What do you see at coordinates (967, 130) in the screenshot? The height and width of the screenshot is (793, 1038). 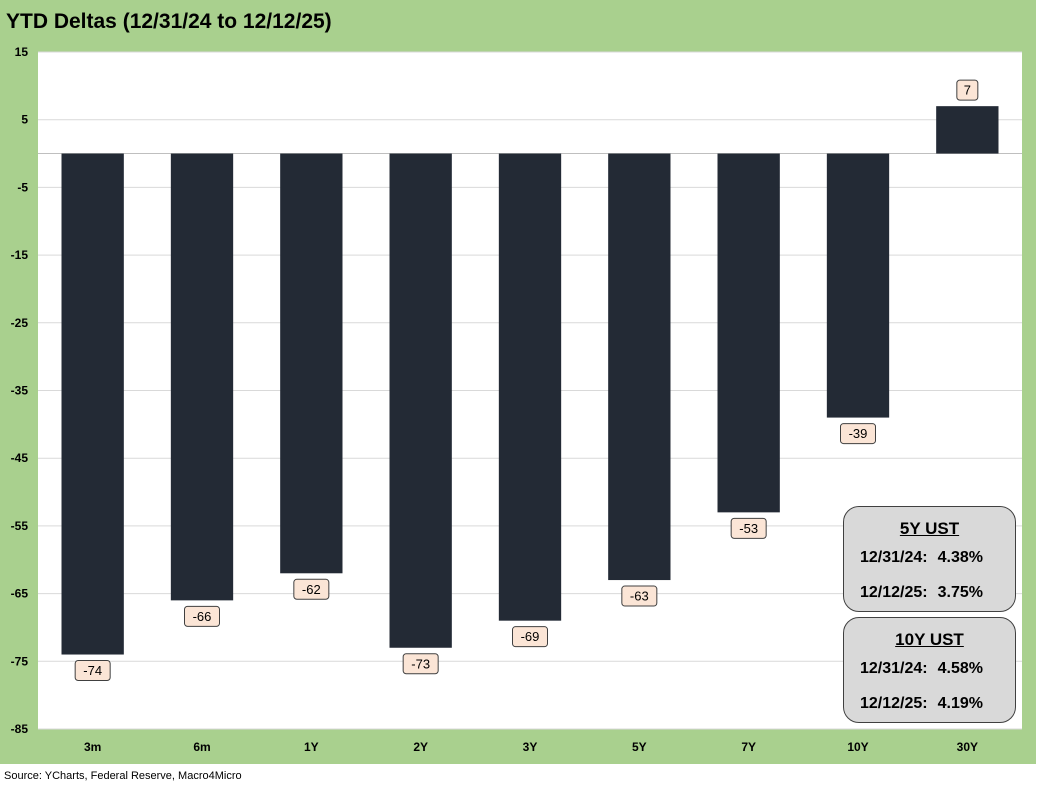 I see `bar-30Y` at bounding box center [967, 130].